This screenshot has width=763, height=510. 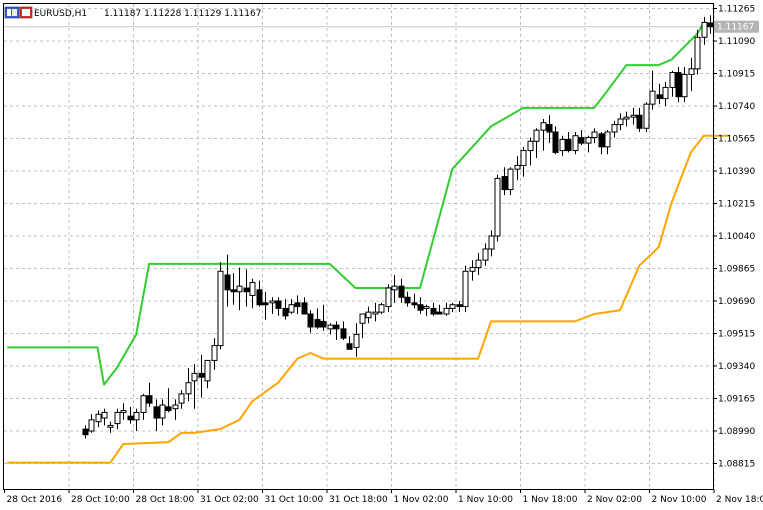 I want to click on current-price-tag-bg, so click(x=736, y=26).